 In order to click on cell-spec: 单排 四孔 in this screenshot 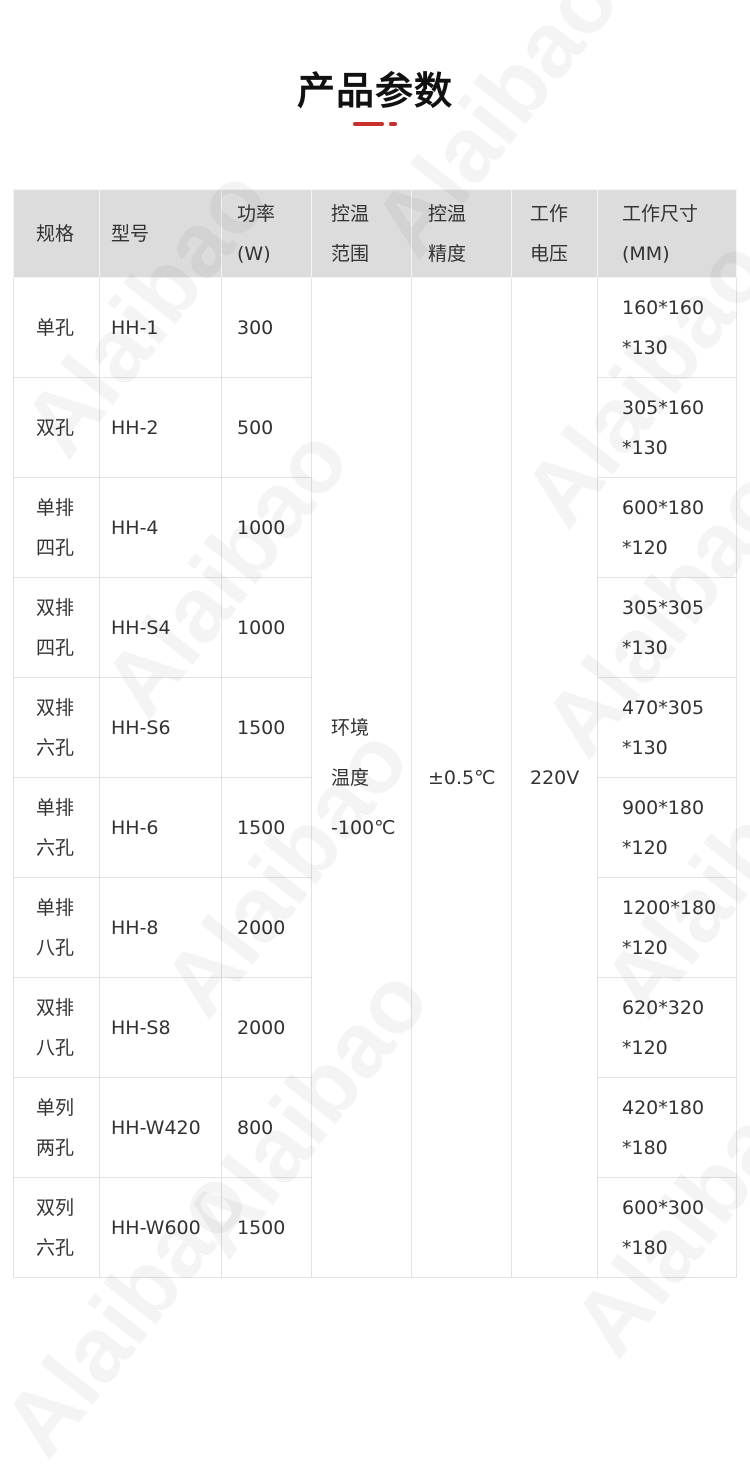, I will do `click(56, 527)`.